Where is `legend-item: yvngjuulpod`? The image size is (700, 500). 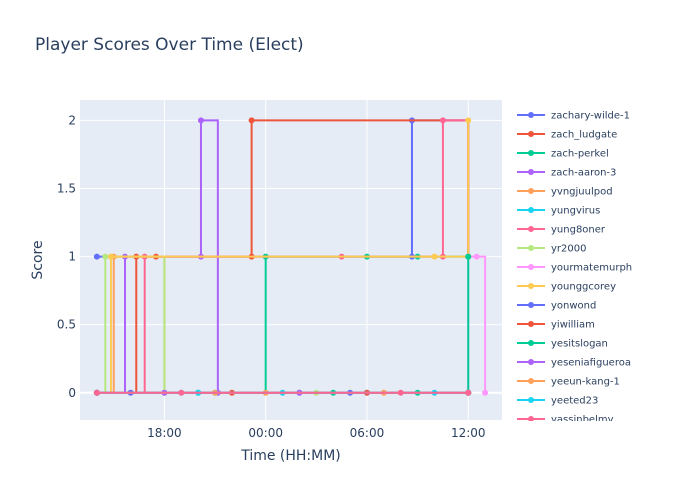
legend-item: yvngjuulpod is located at coordinates (565, 192).